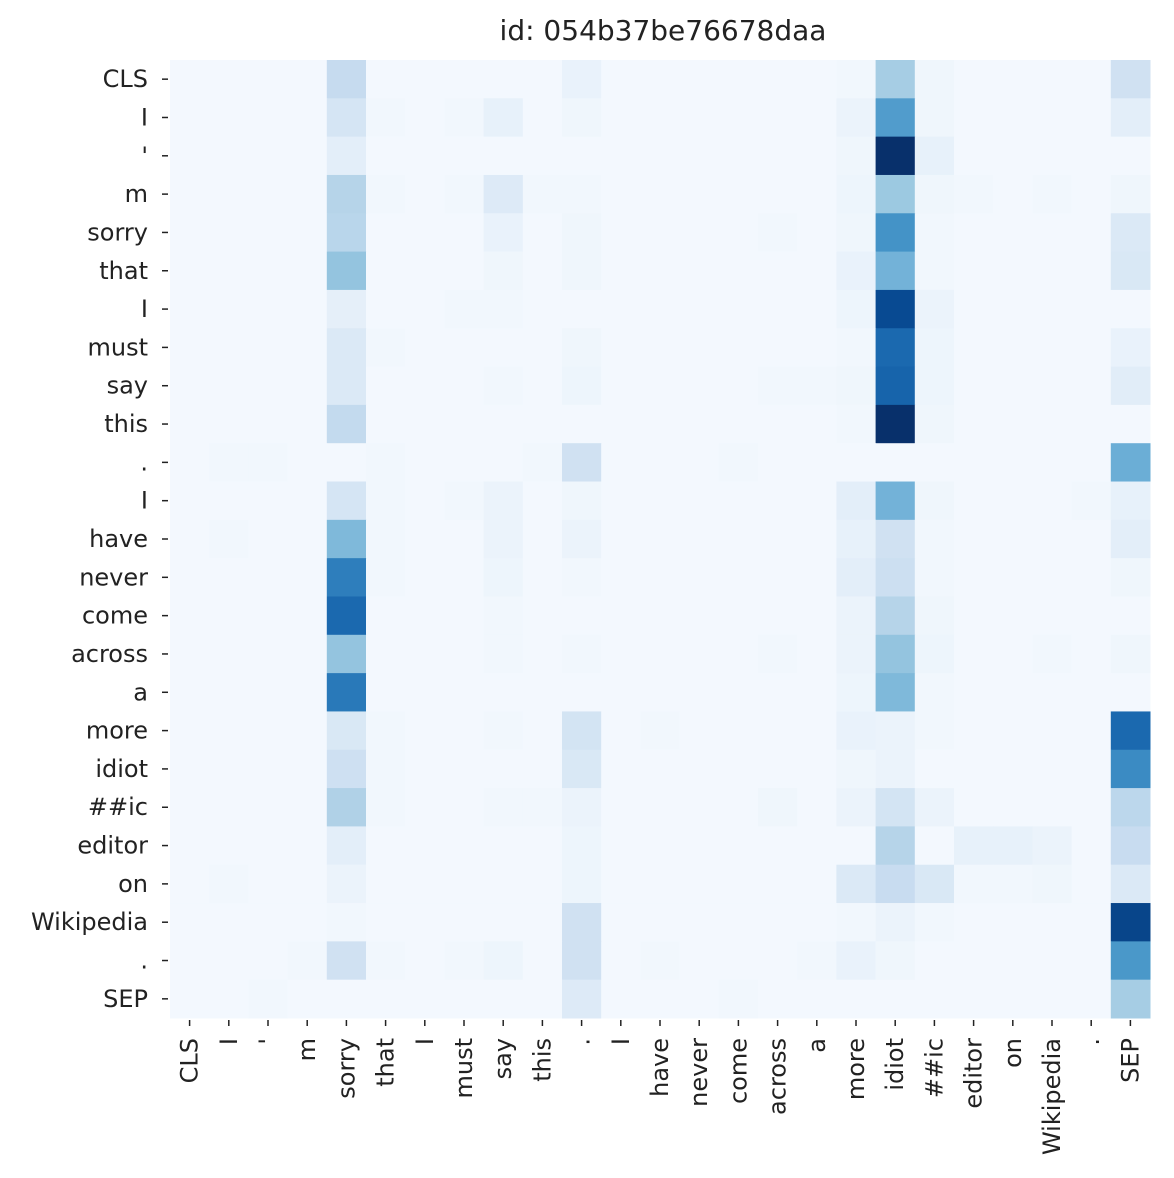 Image resolution: width=1174 pixels, height=1178 pixels. I want to click on x-tick-label: Wikipedia, so click(1052, 1096).